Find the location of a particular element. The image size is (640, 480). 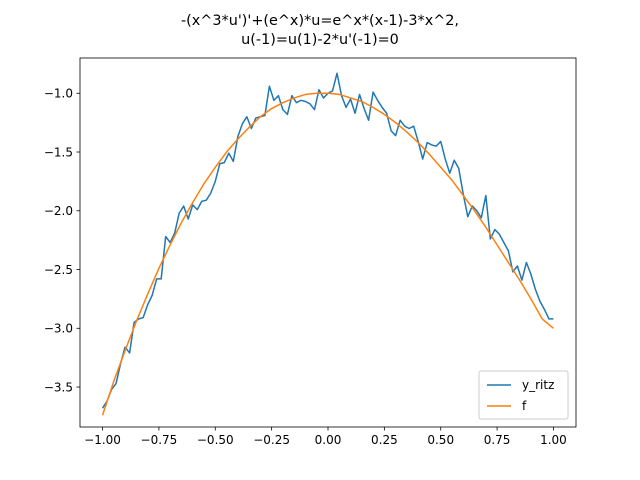

y-tick-label: −2.0 is located at coordinates (58, 211).